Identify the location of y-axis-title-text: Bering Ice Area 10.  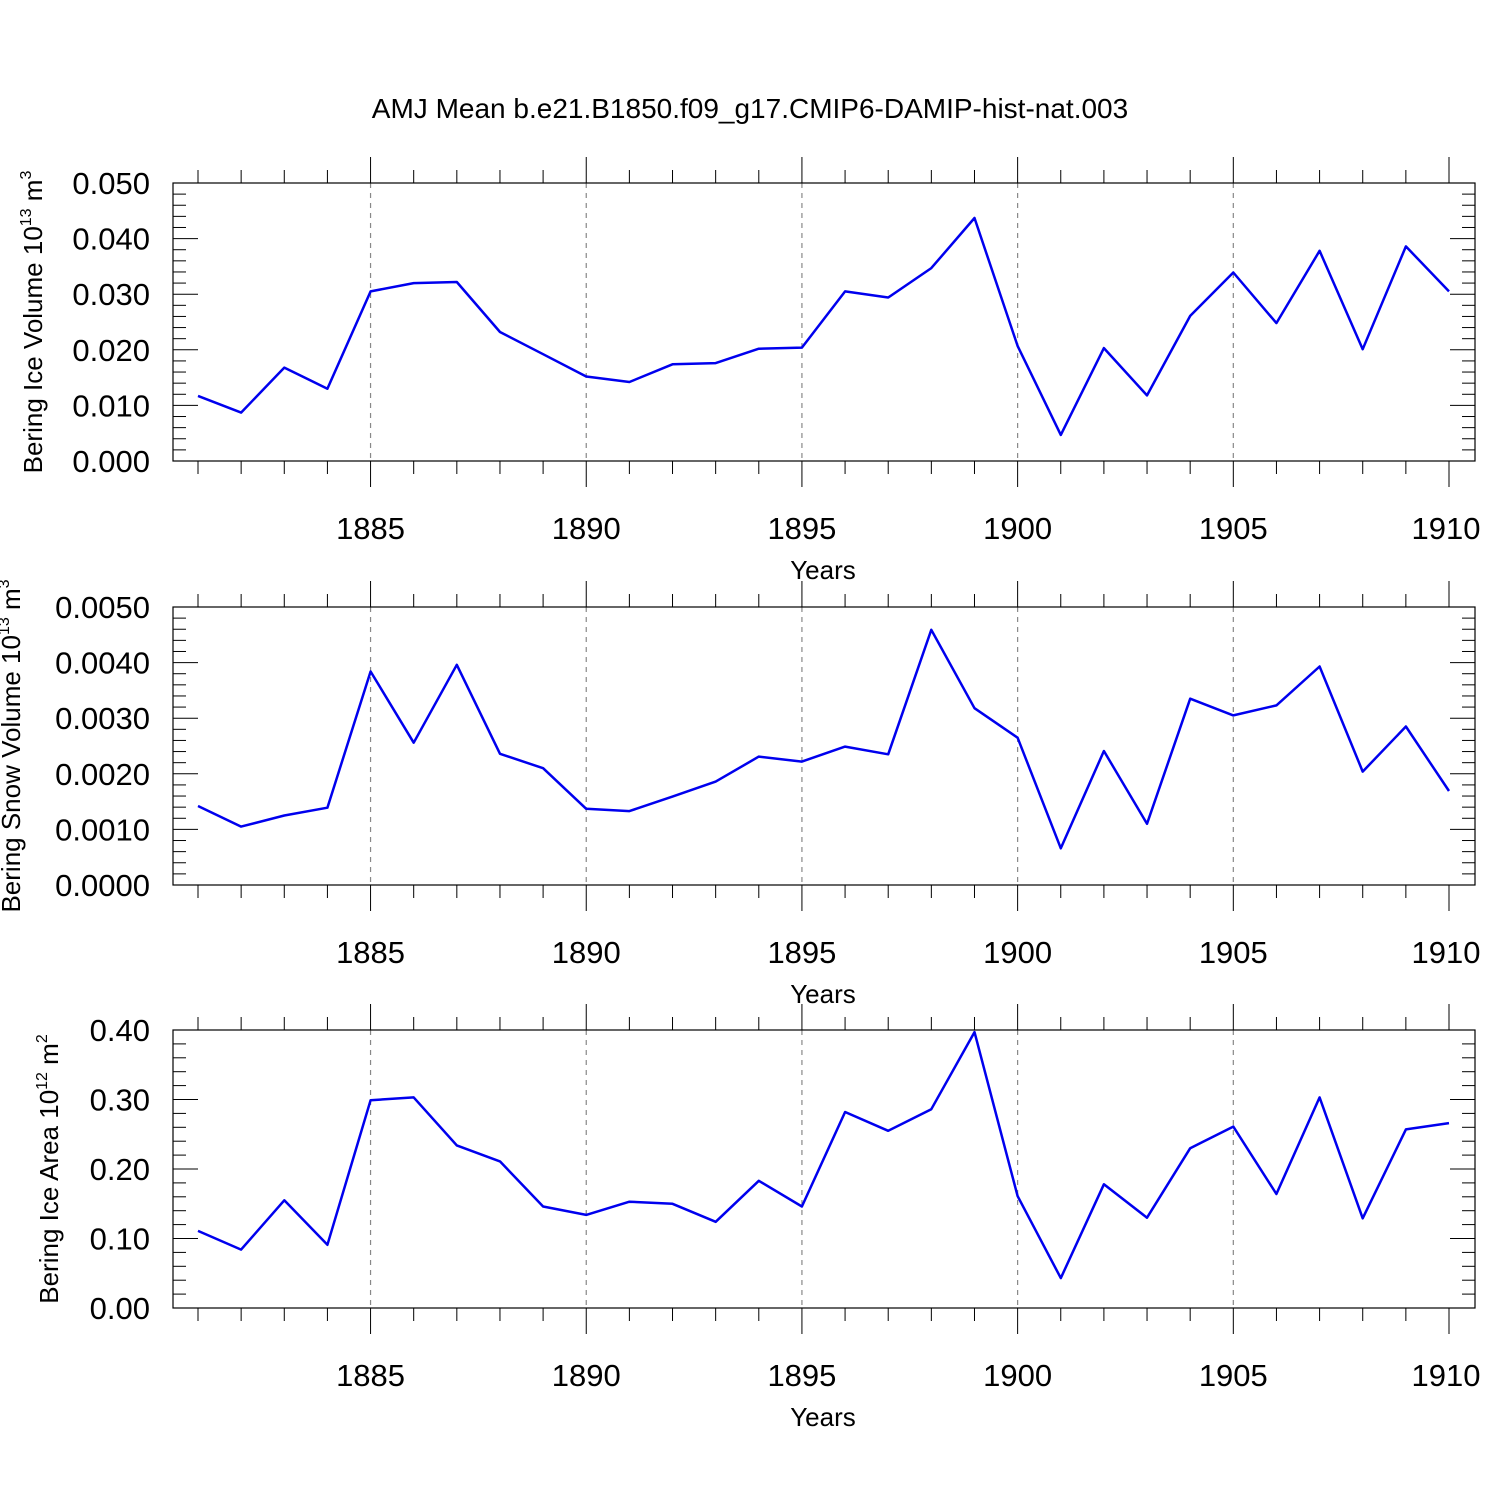
(49, 1197).